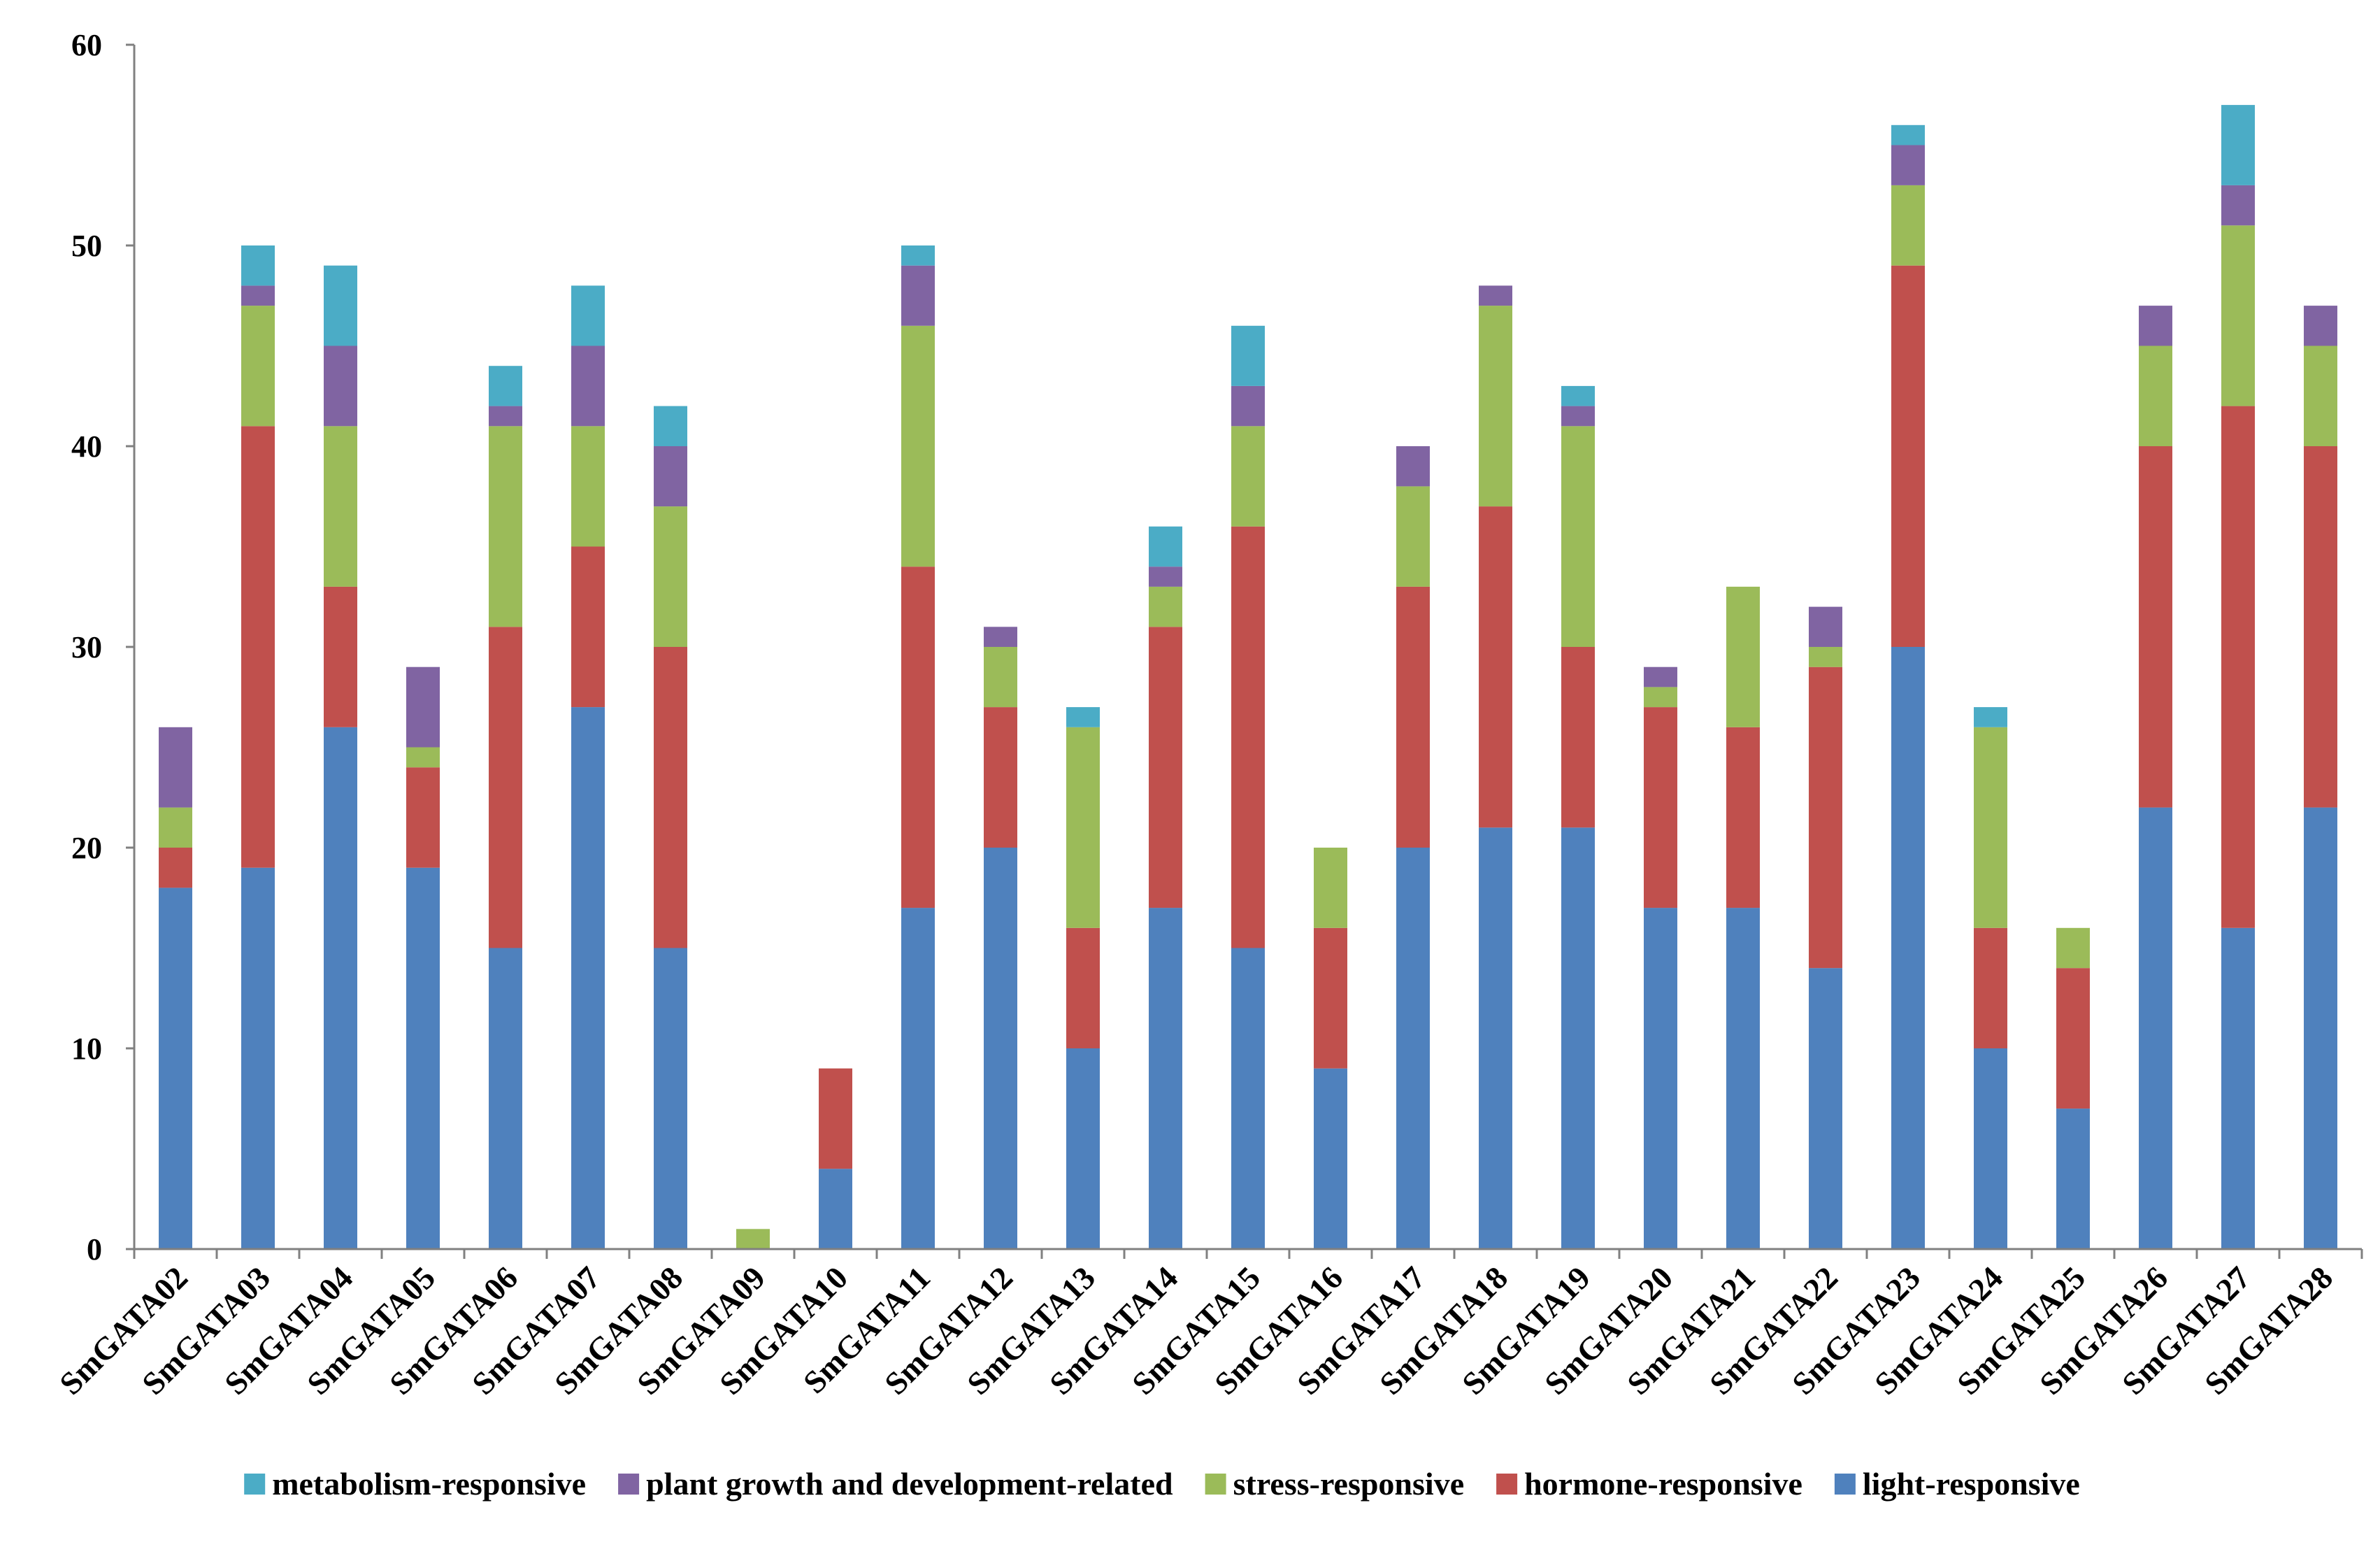 The image size is (2380, 1547). Describe the element at coordinates (505, 386) in the screenshot. I see `bar-segment-SmGATA06-metabolism-responsive` at that location.